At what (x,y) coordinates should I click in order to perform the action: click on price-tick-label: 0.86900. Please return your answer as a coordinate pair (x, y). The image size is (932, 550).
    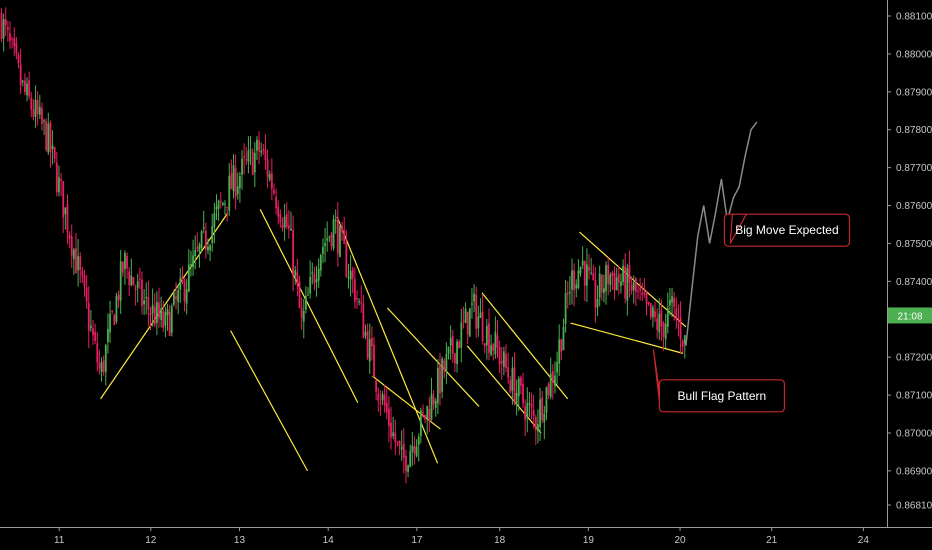
    Looking at the image, I should click on (914, 471).